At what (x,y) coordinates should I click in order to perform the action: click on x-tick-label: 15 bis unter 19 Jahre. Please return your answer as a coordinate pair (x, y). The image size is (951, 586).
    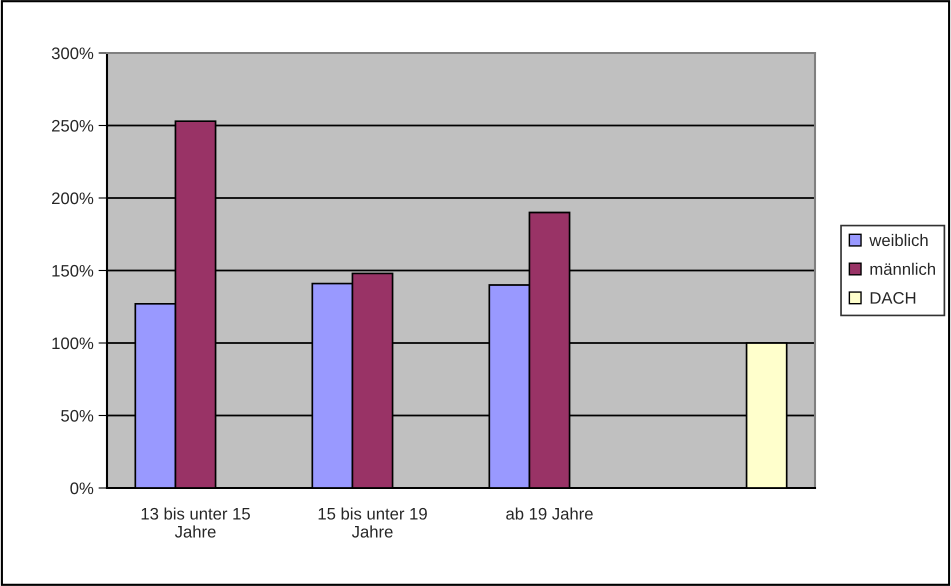
    Looking at the image, I should click on (372, 522).